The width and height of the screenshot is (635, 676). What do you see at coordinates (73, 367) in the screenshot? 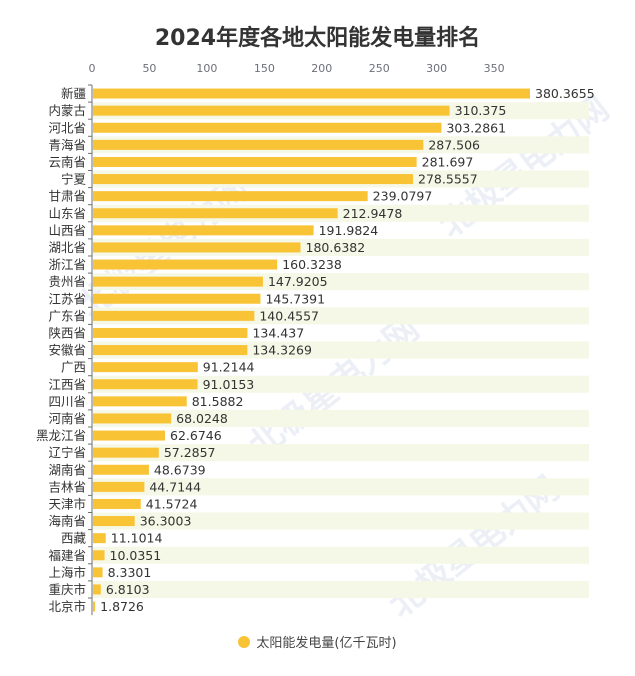
I see `category-label: 广西` at bounding box center [73, 367].